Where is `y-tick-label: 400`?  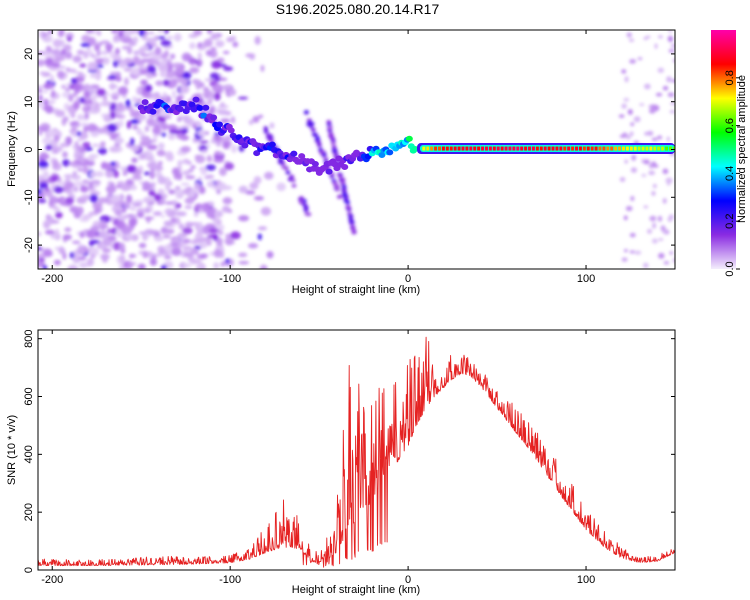 y-tick-label: 400 is located at coordinates (29, 454).